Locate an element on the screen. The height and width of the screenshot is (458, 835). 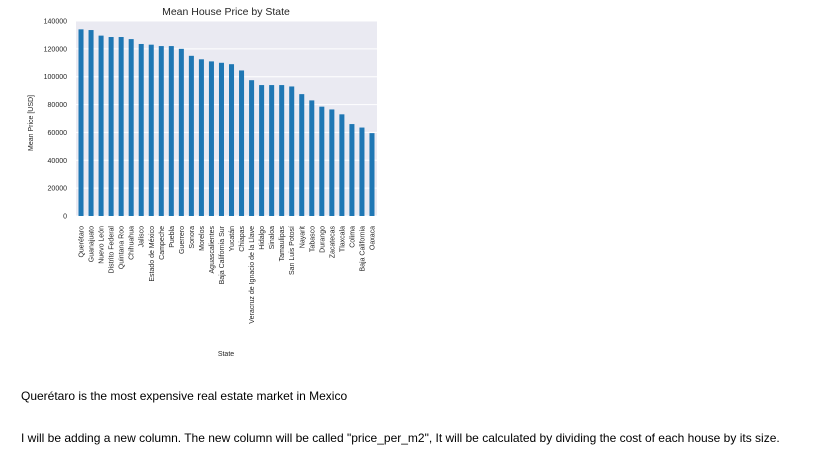
y-tick-label: 40000 is located at coordinates (58, 161).